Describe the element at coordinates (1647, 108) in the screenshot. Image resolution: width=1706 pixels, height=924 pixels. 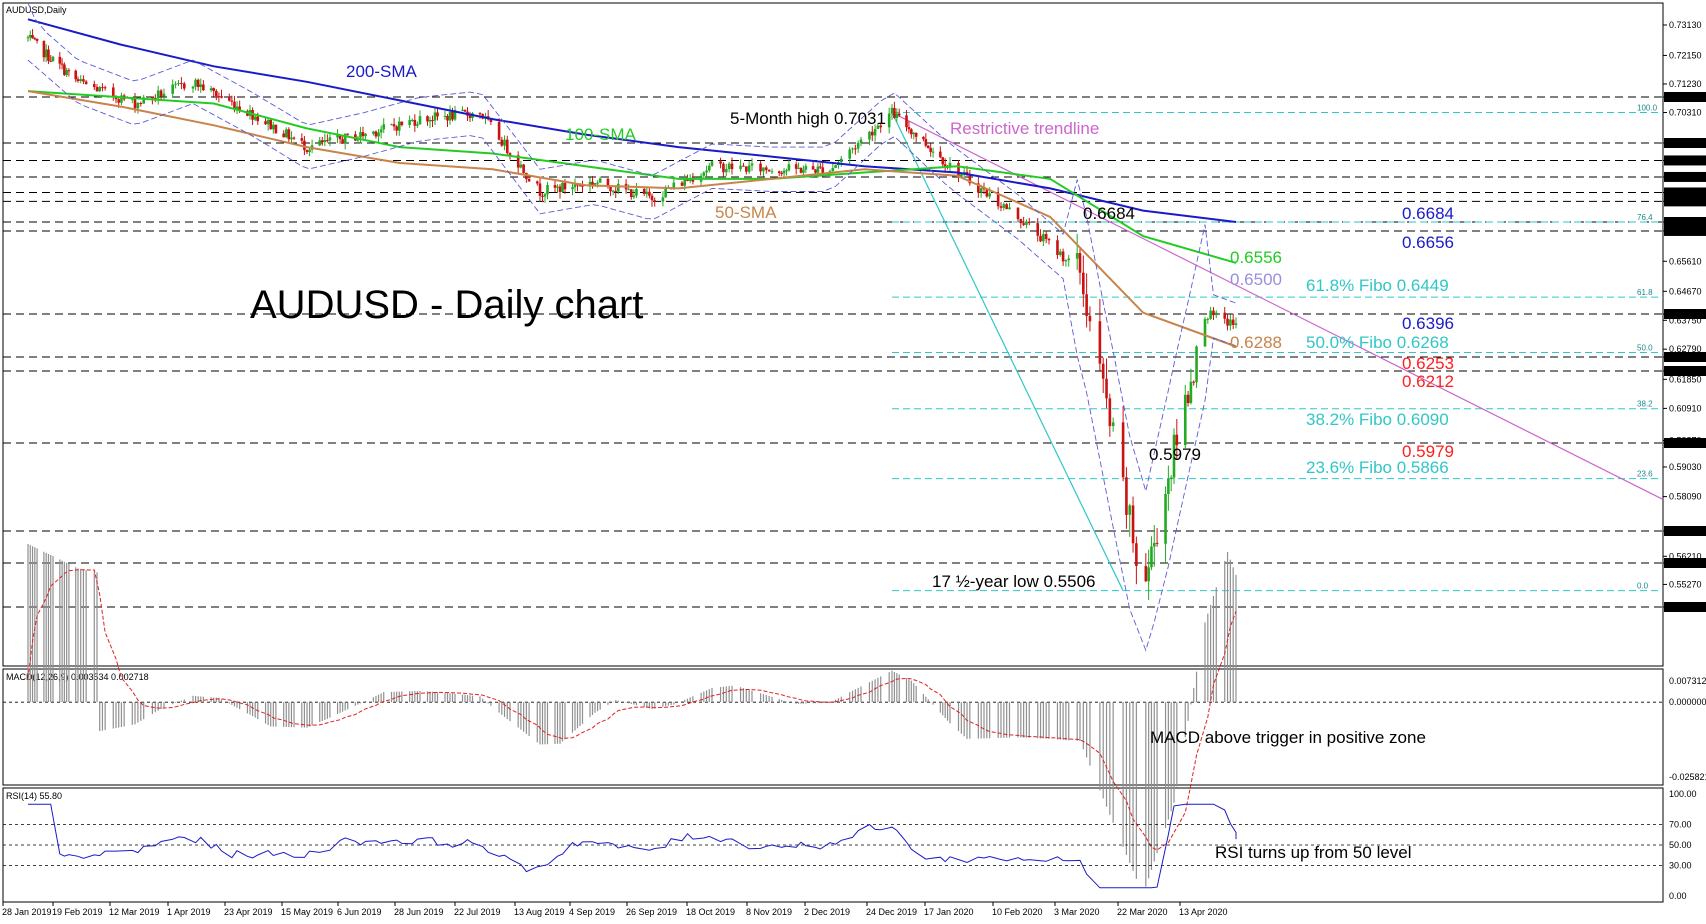
I see `fibo-pct-label: 100.0` at that location.